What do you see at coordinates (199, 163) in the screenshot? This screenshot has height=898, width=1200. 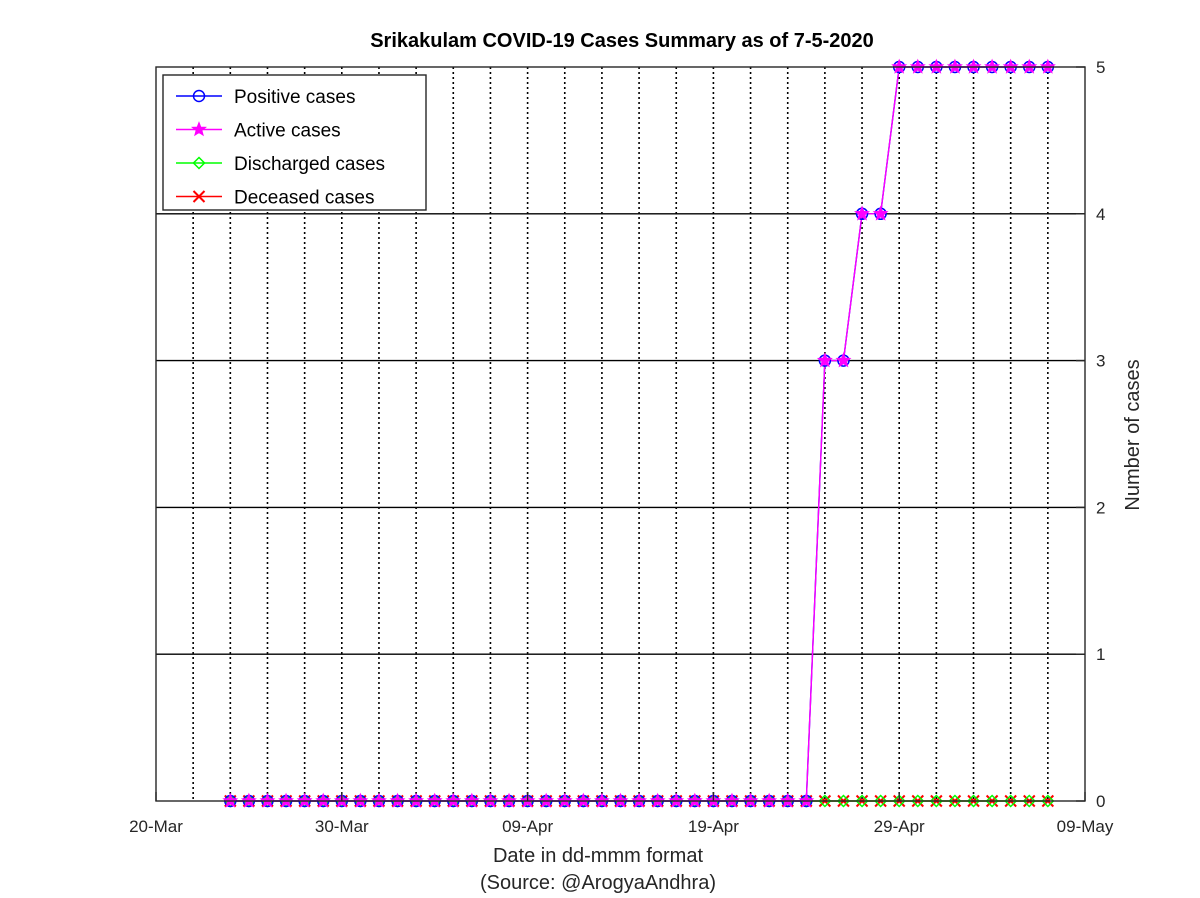 I see `legend-marker-discharged-cases` at bounding box center [199, 163].